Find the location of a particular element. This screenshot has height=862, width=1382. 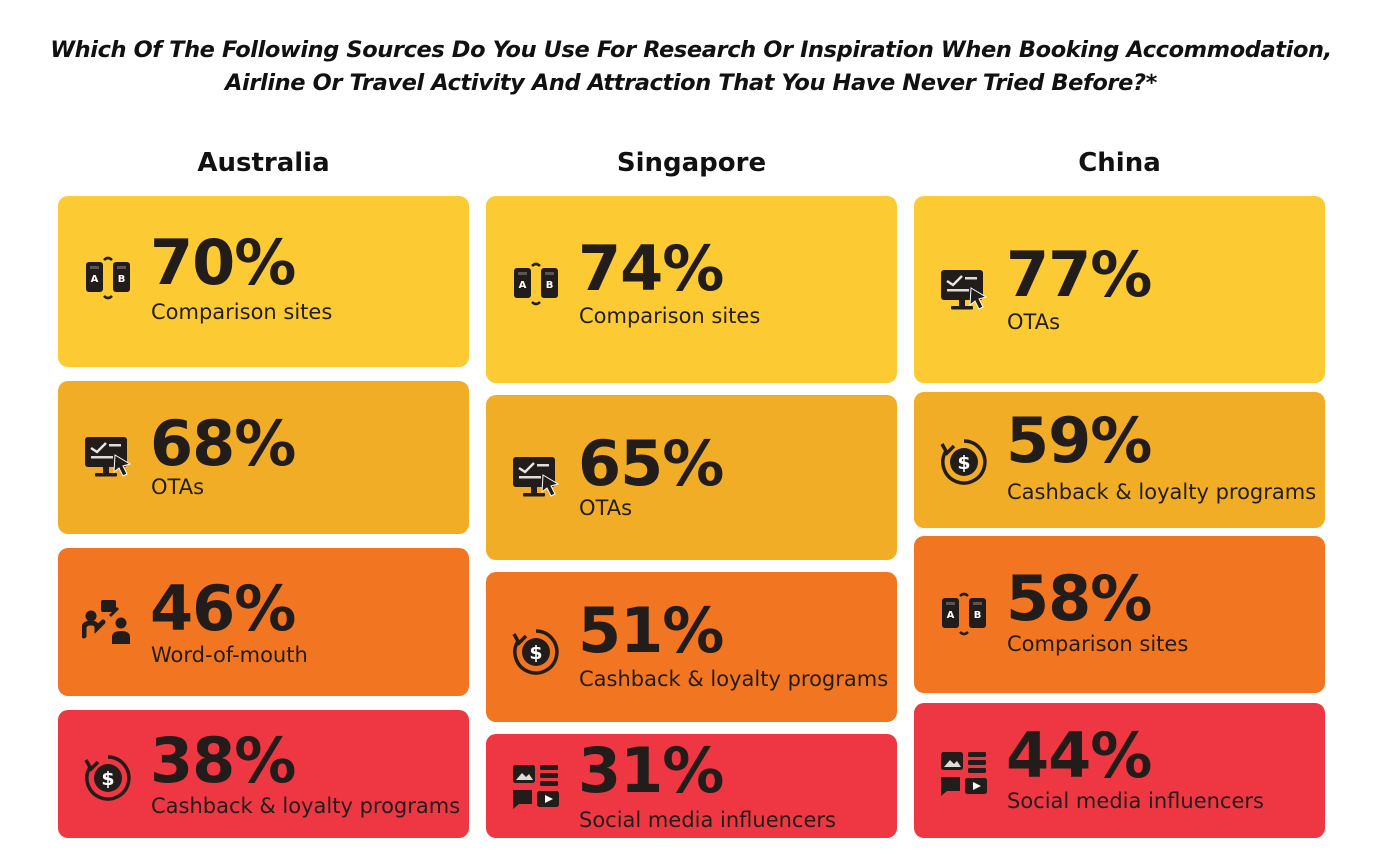

percentage-value: 65% is located at coordinates (651, 463).